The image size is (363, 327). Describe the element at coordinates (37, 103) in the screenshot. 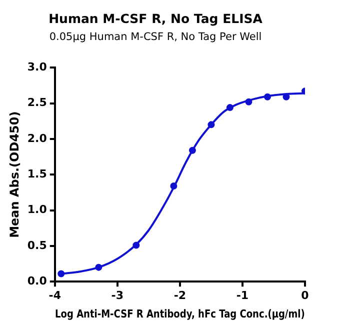

I see `y-tick-label: 2.5` at that location.